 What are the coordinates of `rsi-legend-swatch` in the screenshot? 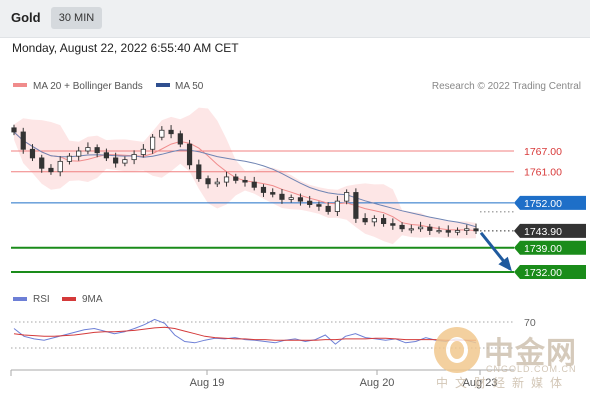 It's located at (20, 299).